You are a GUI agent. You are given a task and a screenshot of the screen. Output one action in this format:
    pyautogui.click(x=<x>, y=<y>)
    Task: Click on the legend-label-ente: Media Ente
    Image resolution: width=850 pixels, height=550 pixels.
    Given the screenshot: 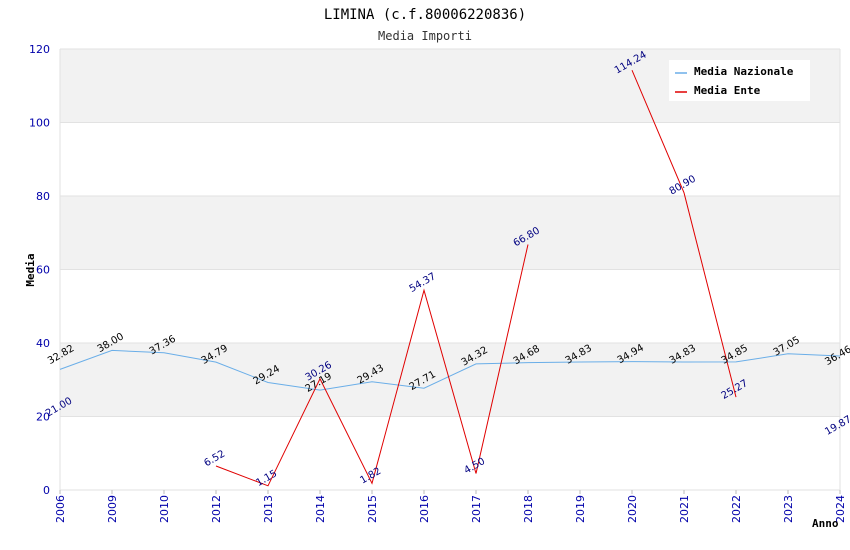 What is the action you would take?
    pyautogui.click(x=727, y=90)
    